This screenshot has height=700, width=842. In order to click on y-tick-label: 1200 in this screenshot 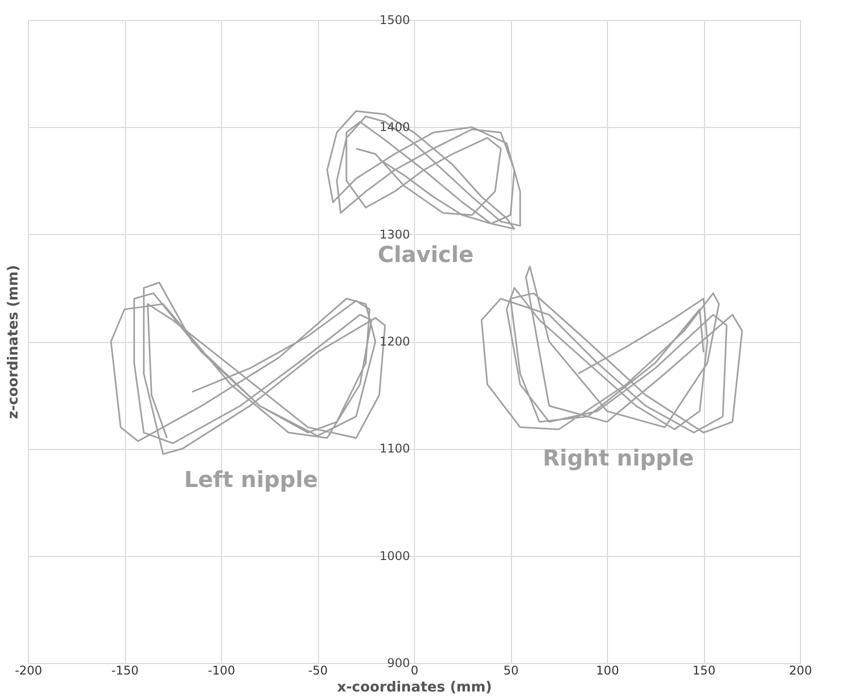, I will do `click(394, 341)`.